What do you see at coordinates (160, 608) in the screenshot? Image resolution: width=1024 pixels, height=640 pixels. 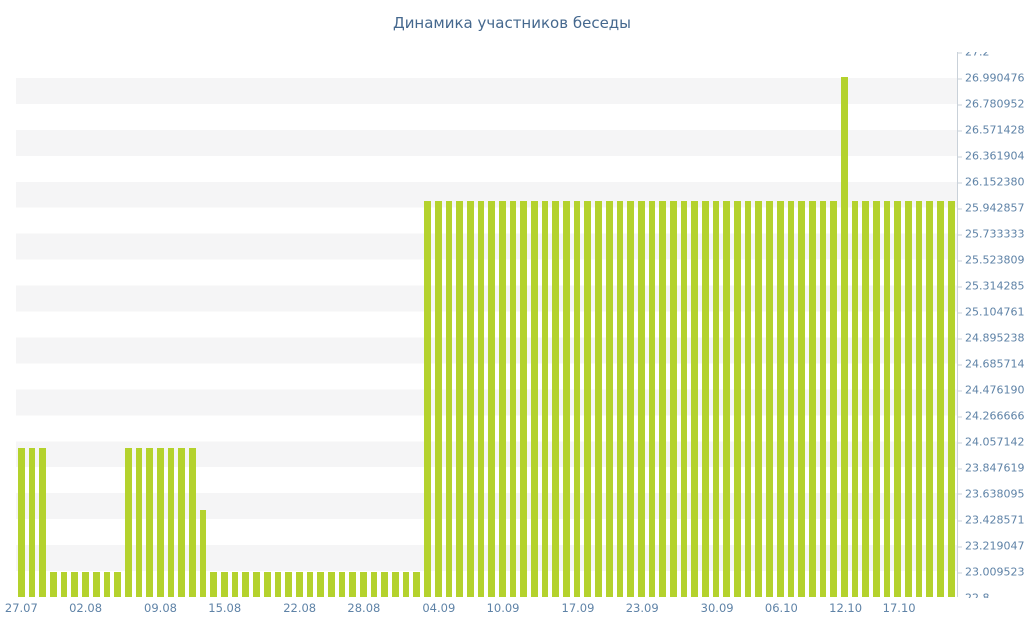 I see `x-axis-label: 09.08` at bounding box center [160, 608].